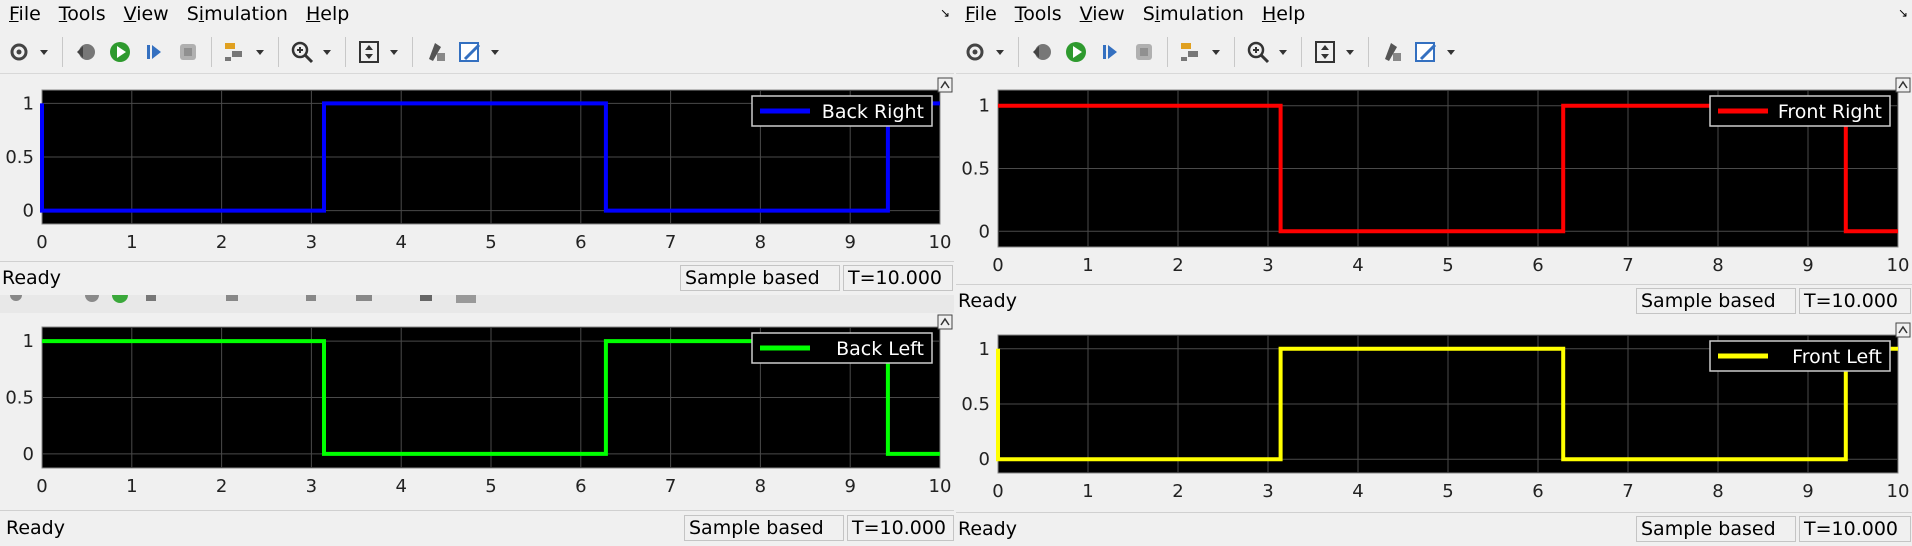 The width and height of the screenshot is (1912, 546). What do you see at coordinates (1800, 111) in the screenshot?
I see `legend: Front Right` at bounding box center [1800, 111].